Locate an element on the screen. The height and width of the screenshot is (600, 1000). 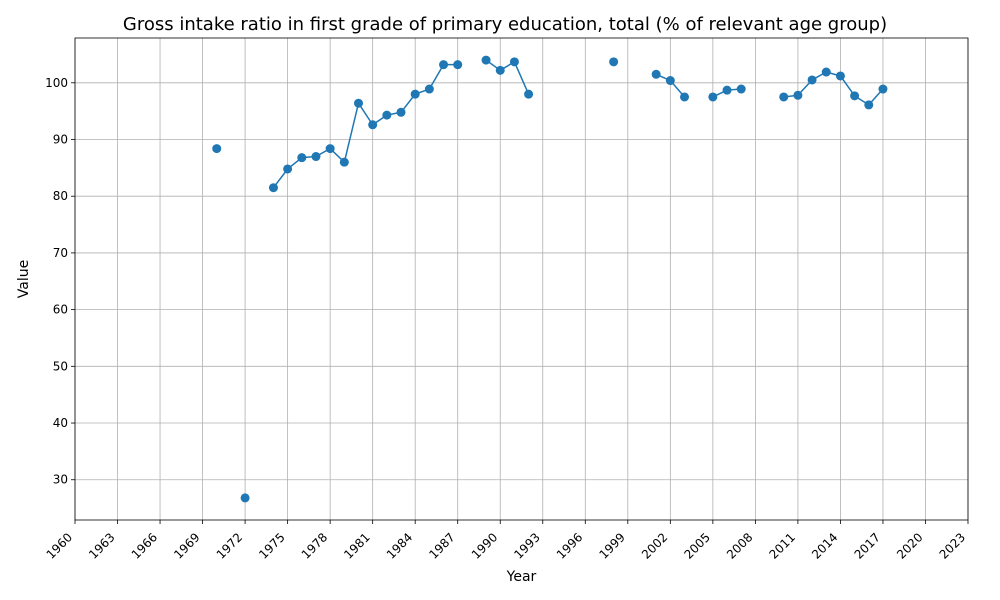
x-tick-label: 1966 is located at coordinates (144, 545).